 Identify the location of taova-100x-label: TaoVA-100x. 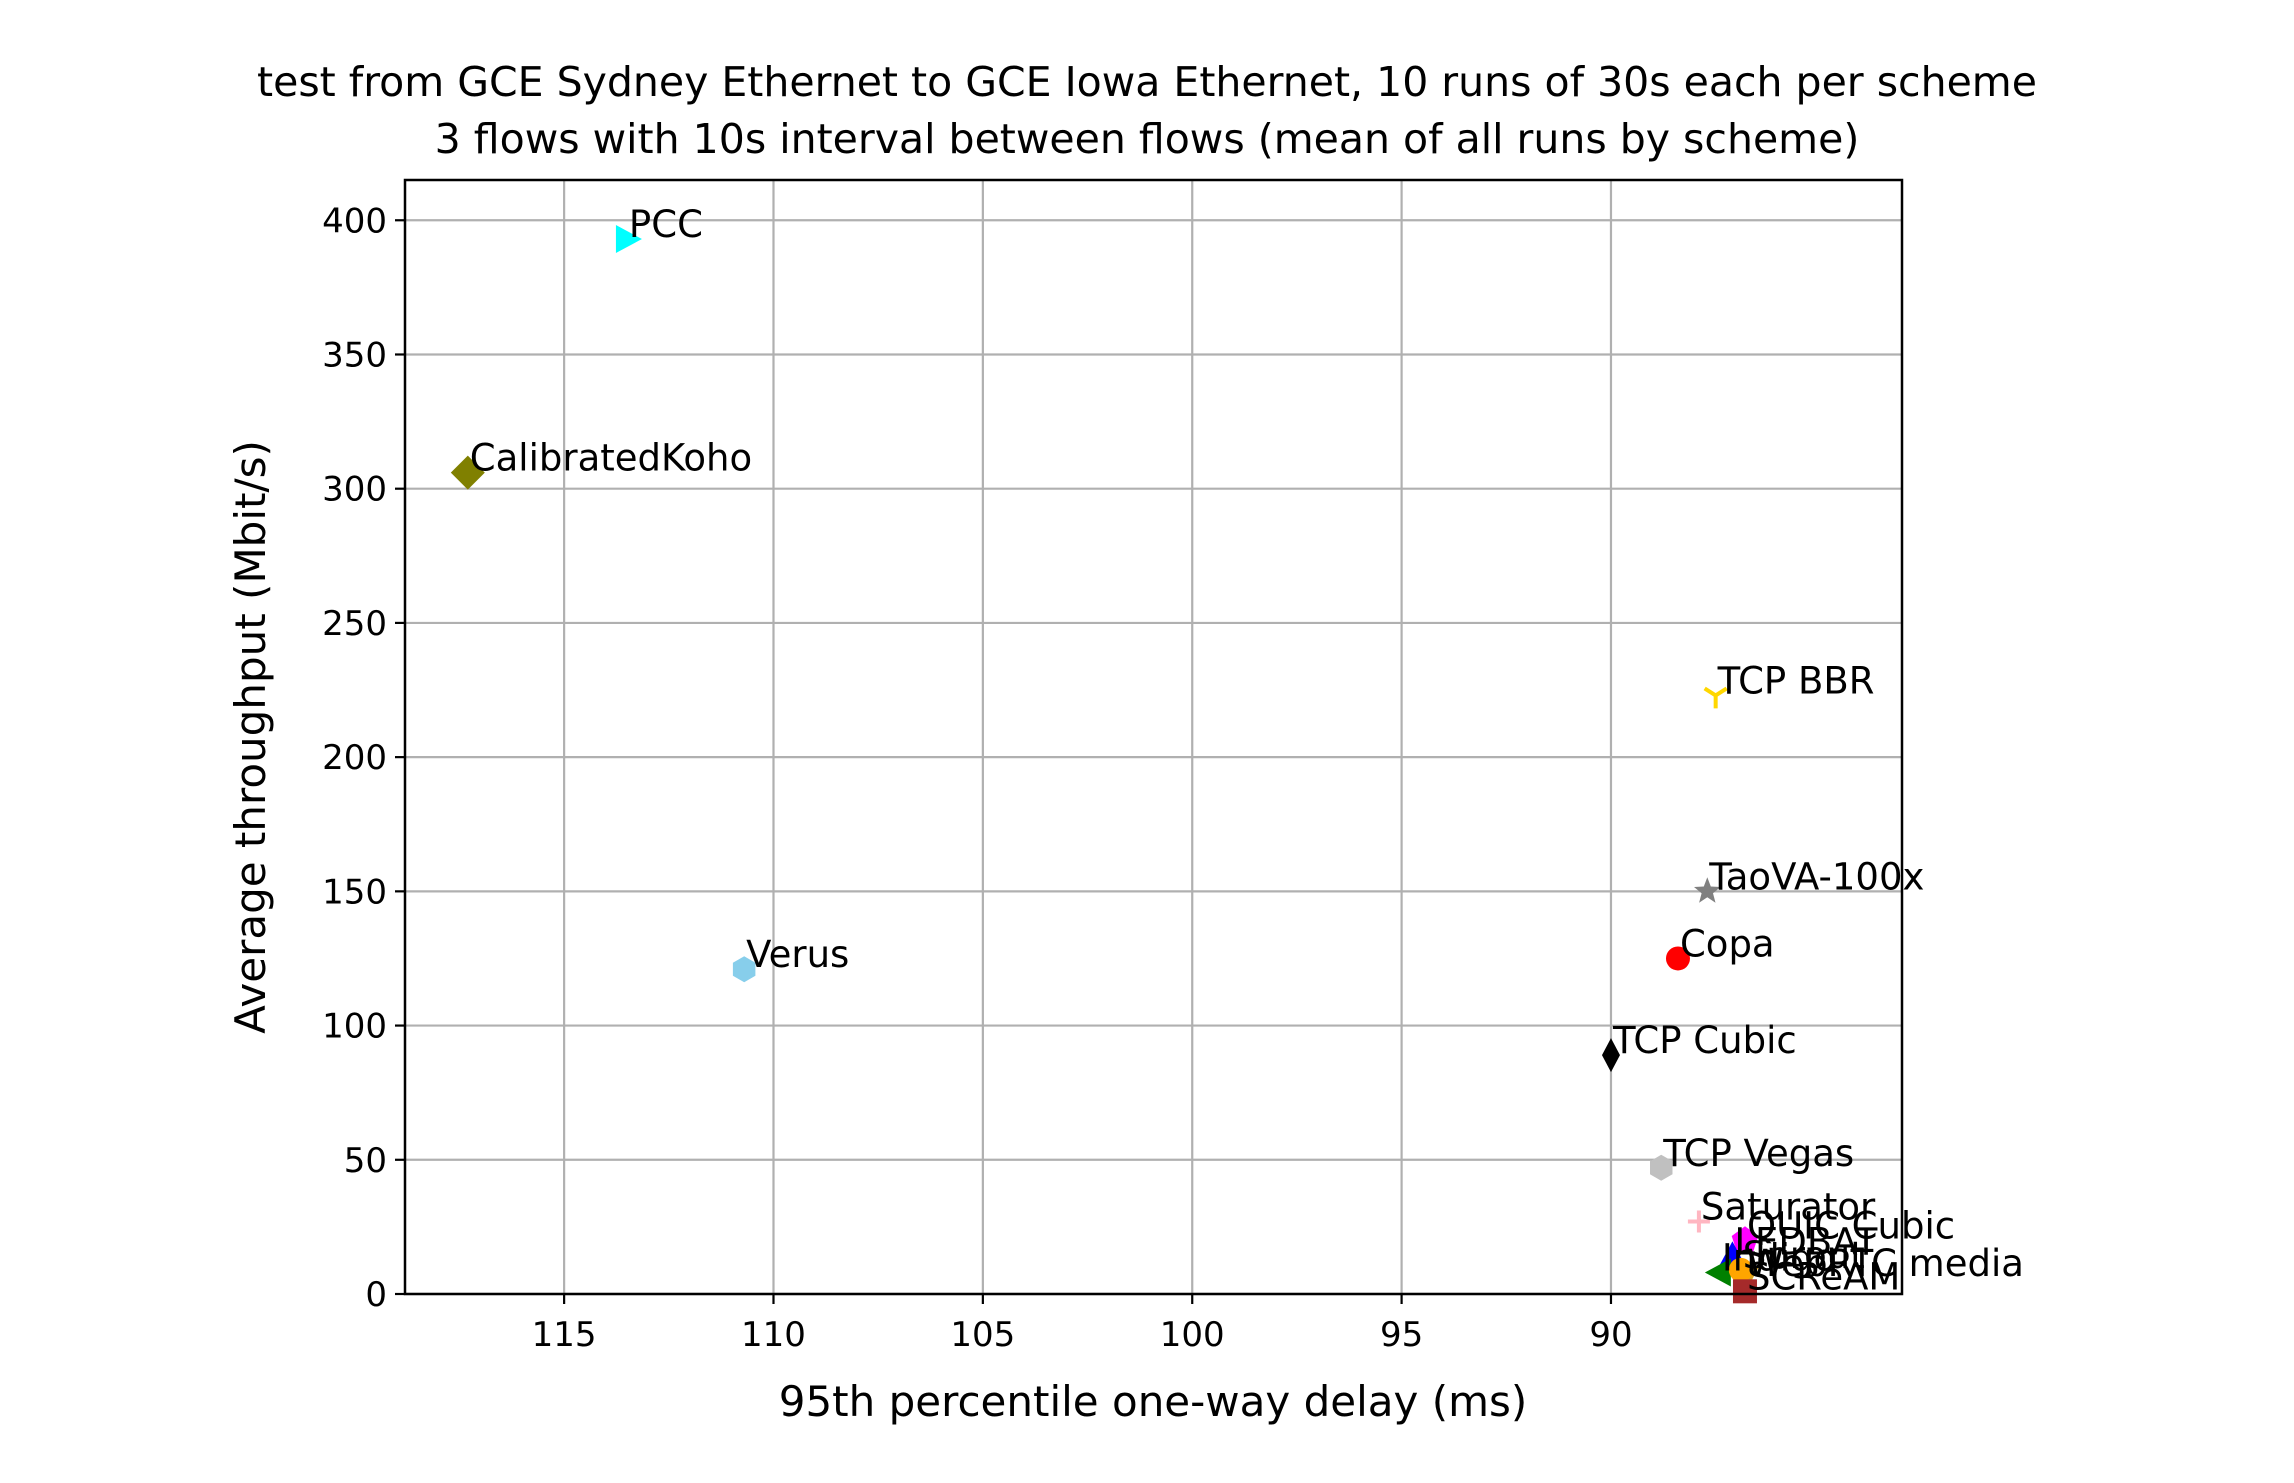
(1816, 876).